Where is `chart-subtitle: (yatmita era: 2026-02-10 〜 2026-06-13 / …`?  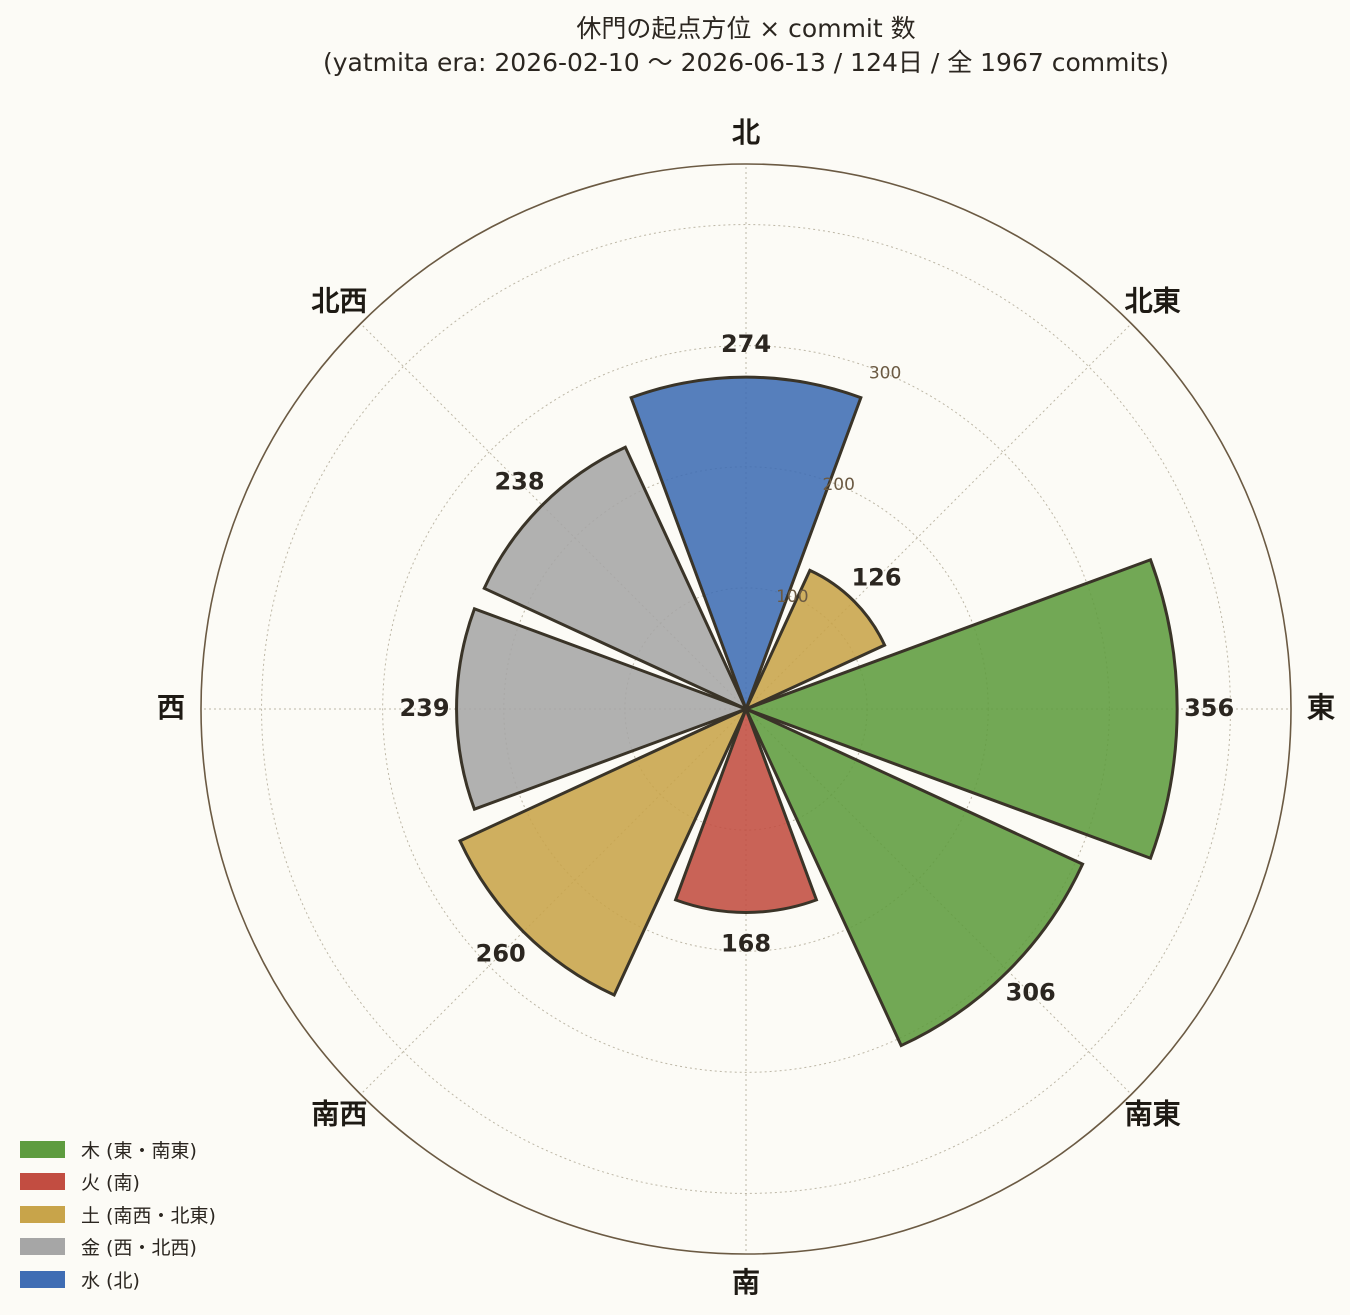
chart-subtitle: (yatmita era: 2026-02-10 〜 2026-06-13 / … is located at coordinates (746, 62).